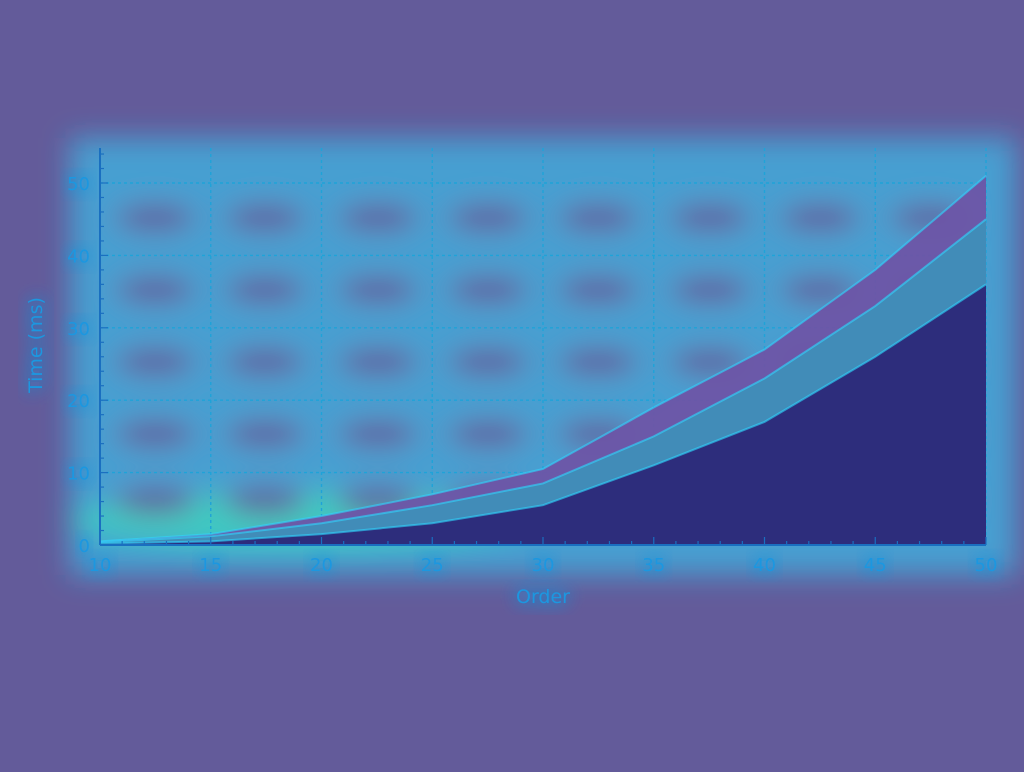 This screenshot has height=772, width=1024. What do you see at coordinates (432, 565) in the screenshot?
I see `x-tick-label: 25` at bounding box center [432, 565].